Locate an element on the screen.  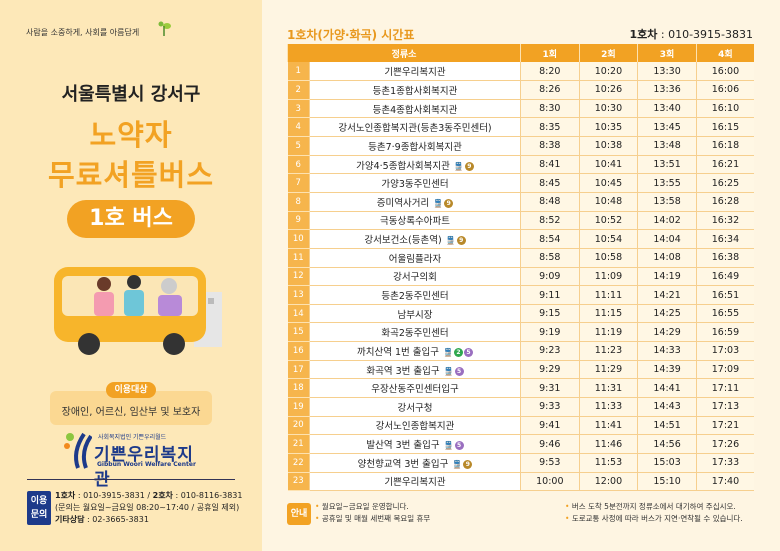
departure-time: 17:03 is located at coordinates (724, 351).